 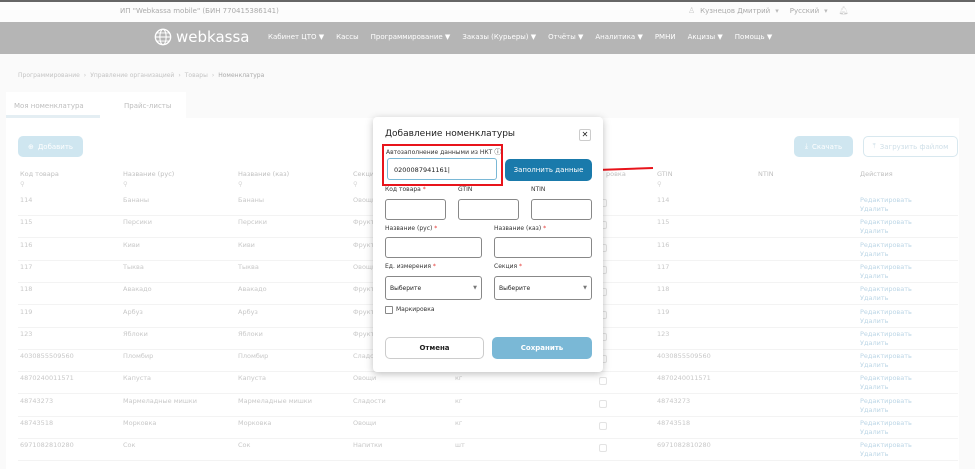 What do you see at coordinates (405, 189) in the screenshot?
I see `code-label: Код товара *` at bounding box center [405, 189].